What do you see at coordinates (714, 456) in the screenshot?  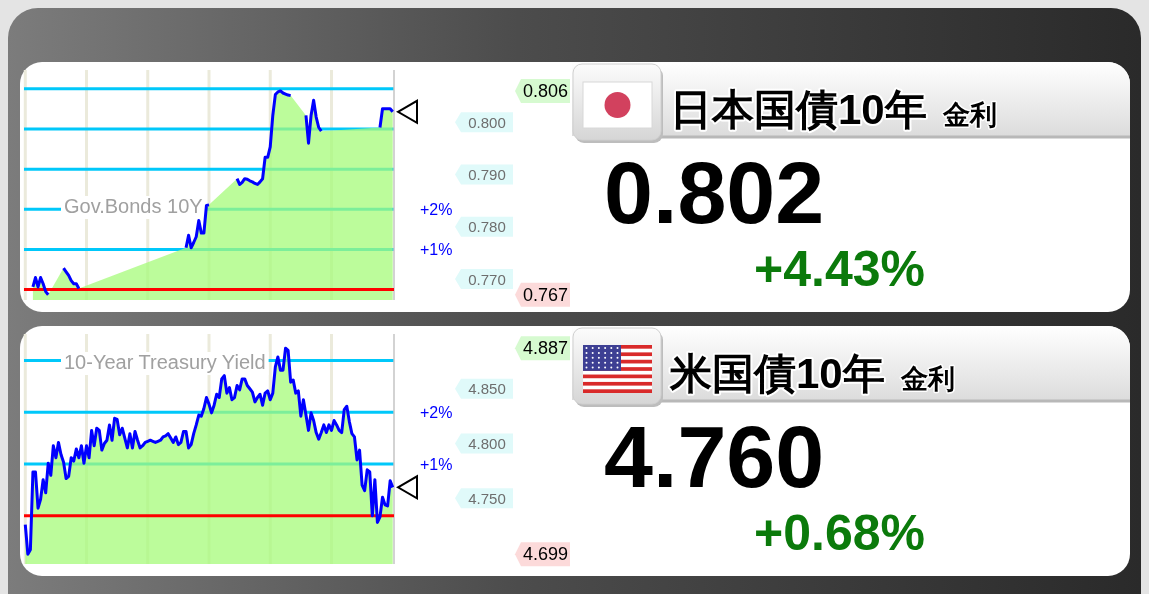 I see `text: 4.760` at bounding box center [714, 456].